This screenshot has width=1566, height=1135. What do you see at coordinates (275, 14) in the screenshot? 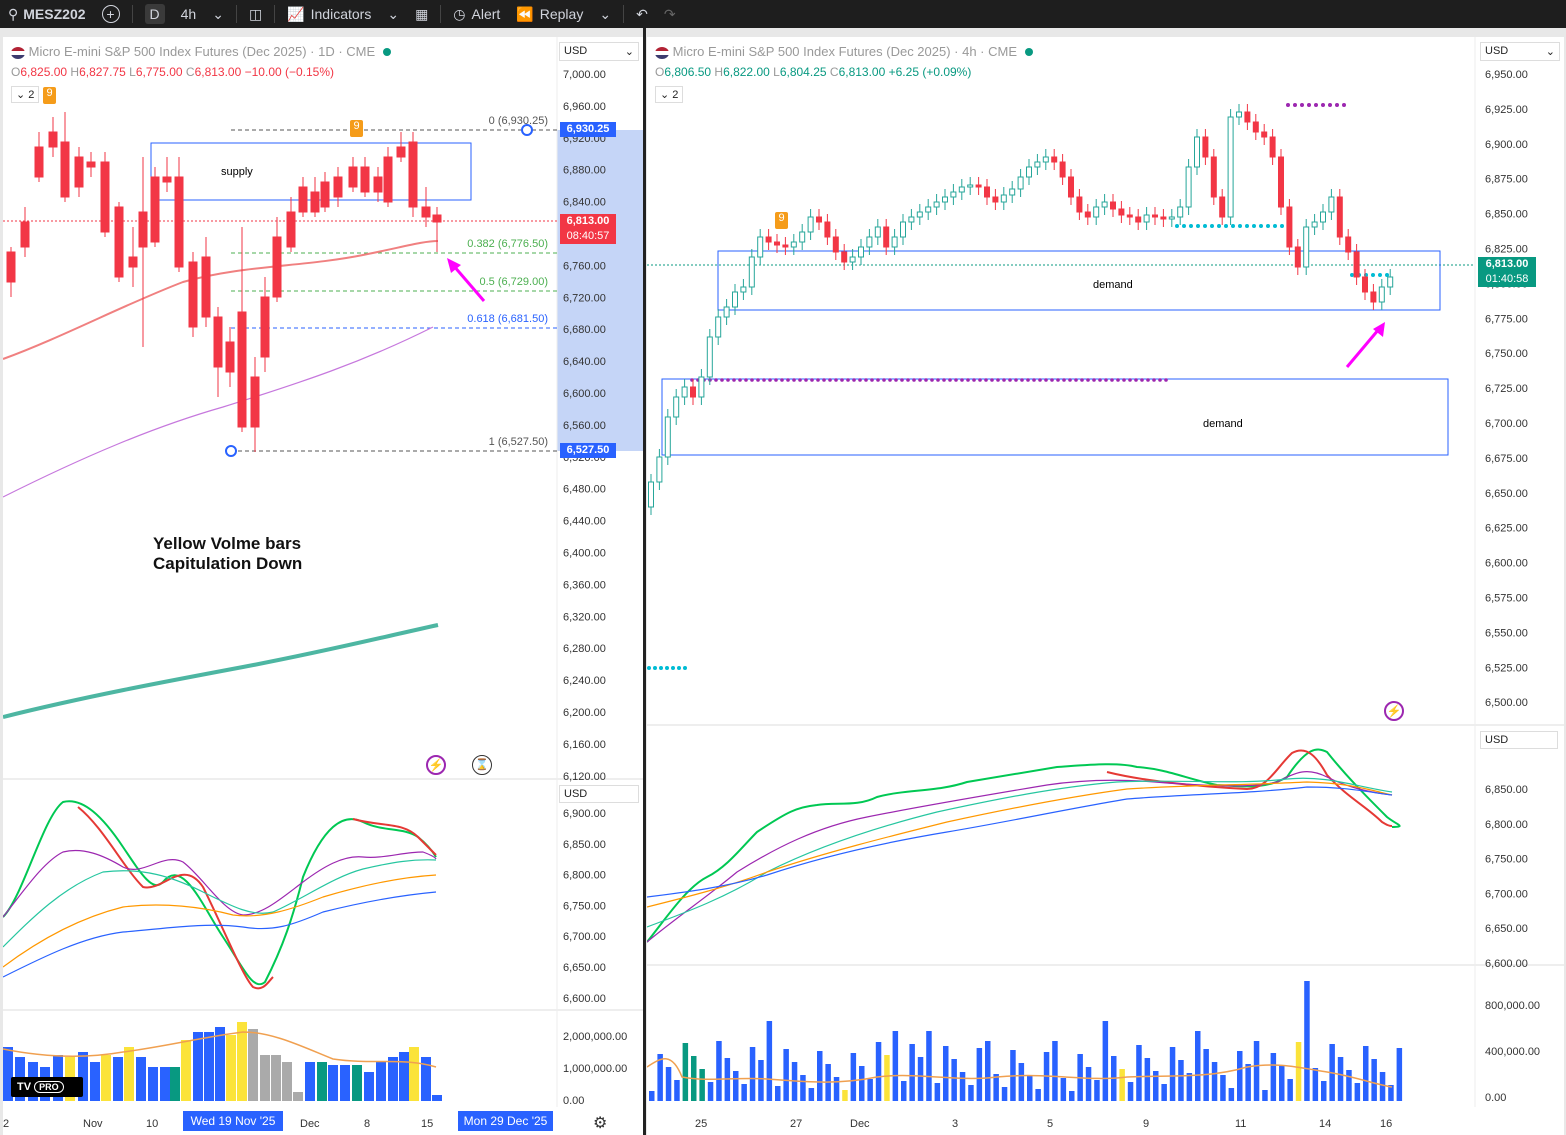
I see `divider` at bounding box center [275, 14].